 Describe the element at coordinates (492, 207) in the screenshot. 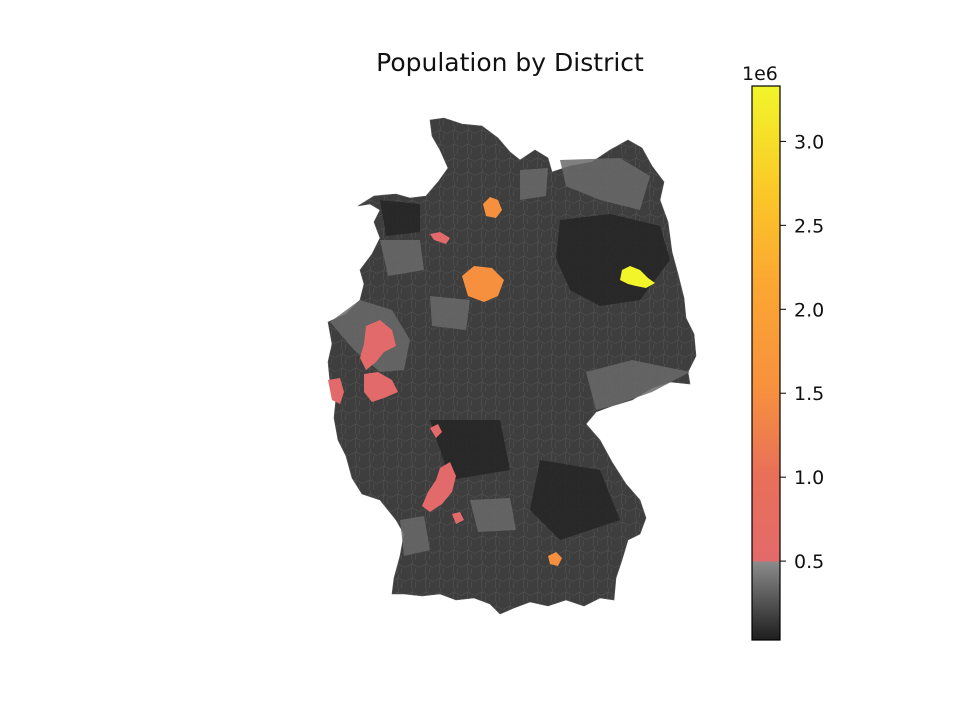

I see `hamburg-district` at that location.